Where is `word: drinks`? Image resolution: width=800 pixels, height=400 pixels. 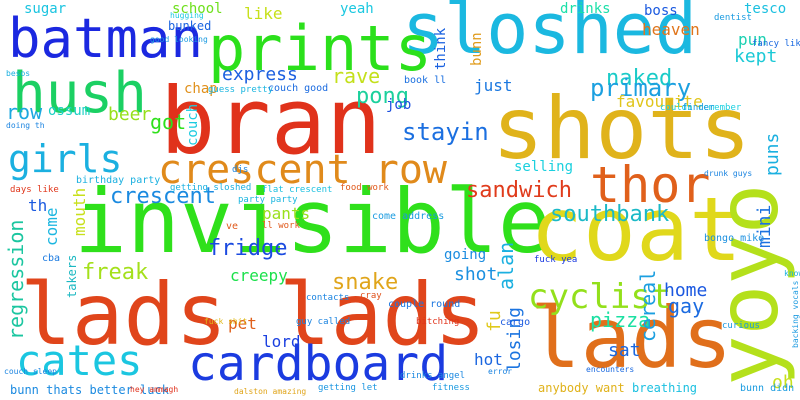 word: drinks is located at coordinates (585, 9).